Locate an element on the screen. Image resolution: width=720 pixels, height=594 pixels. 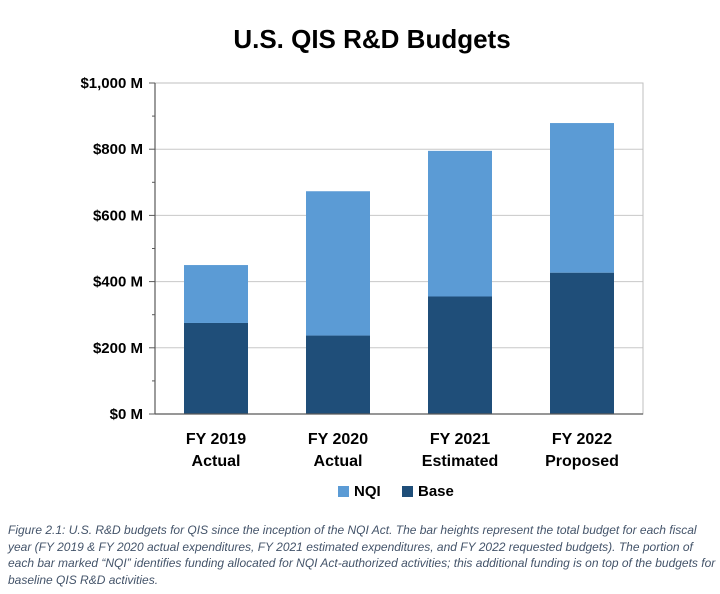
y-tick-label: $400 M is located at coordinates (118, 282).